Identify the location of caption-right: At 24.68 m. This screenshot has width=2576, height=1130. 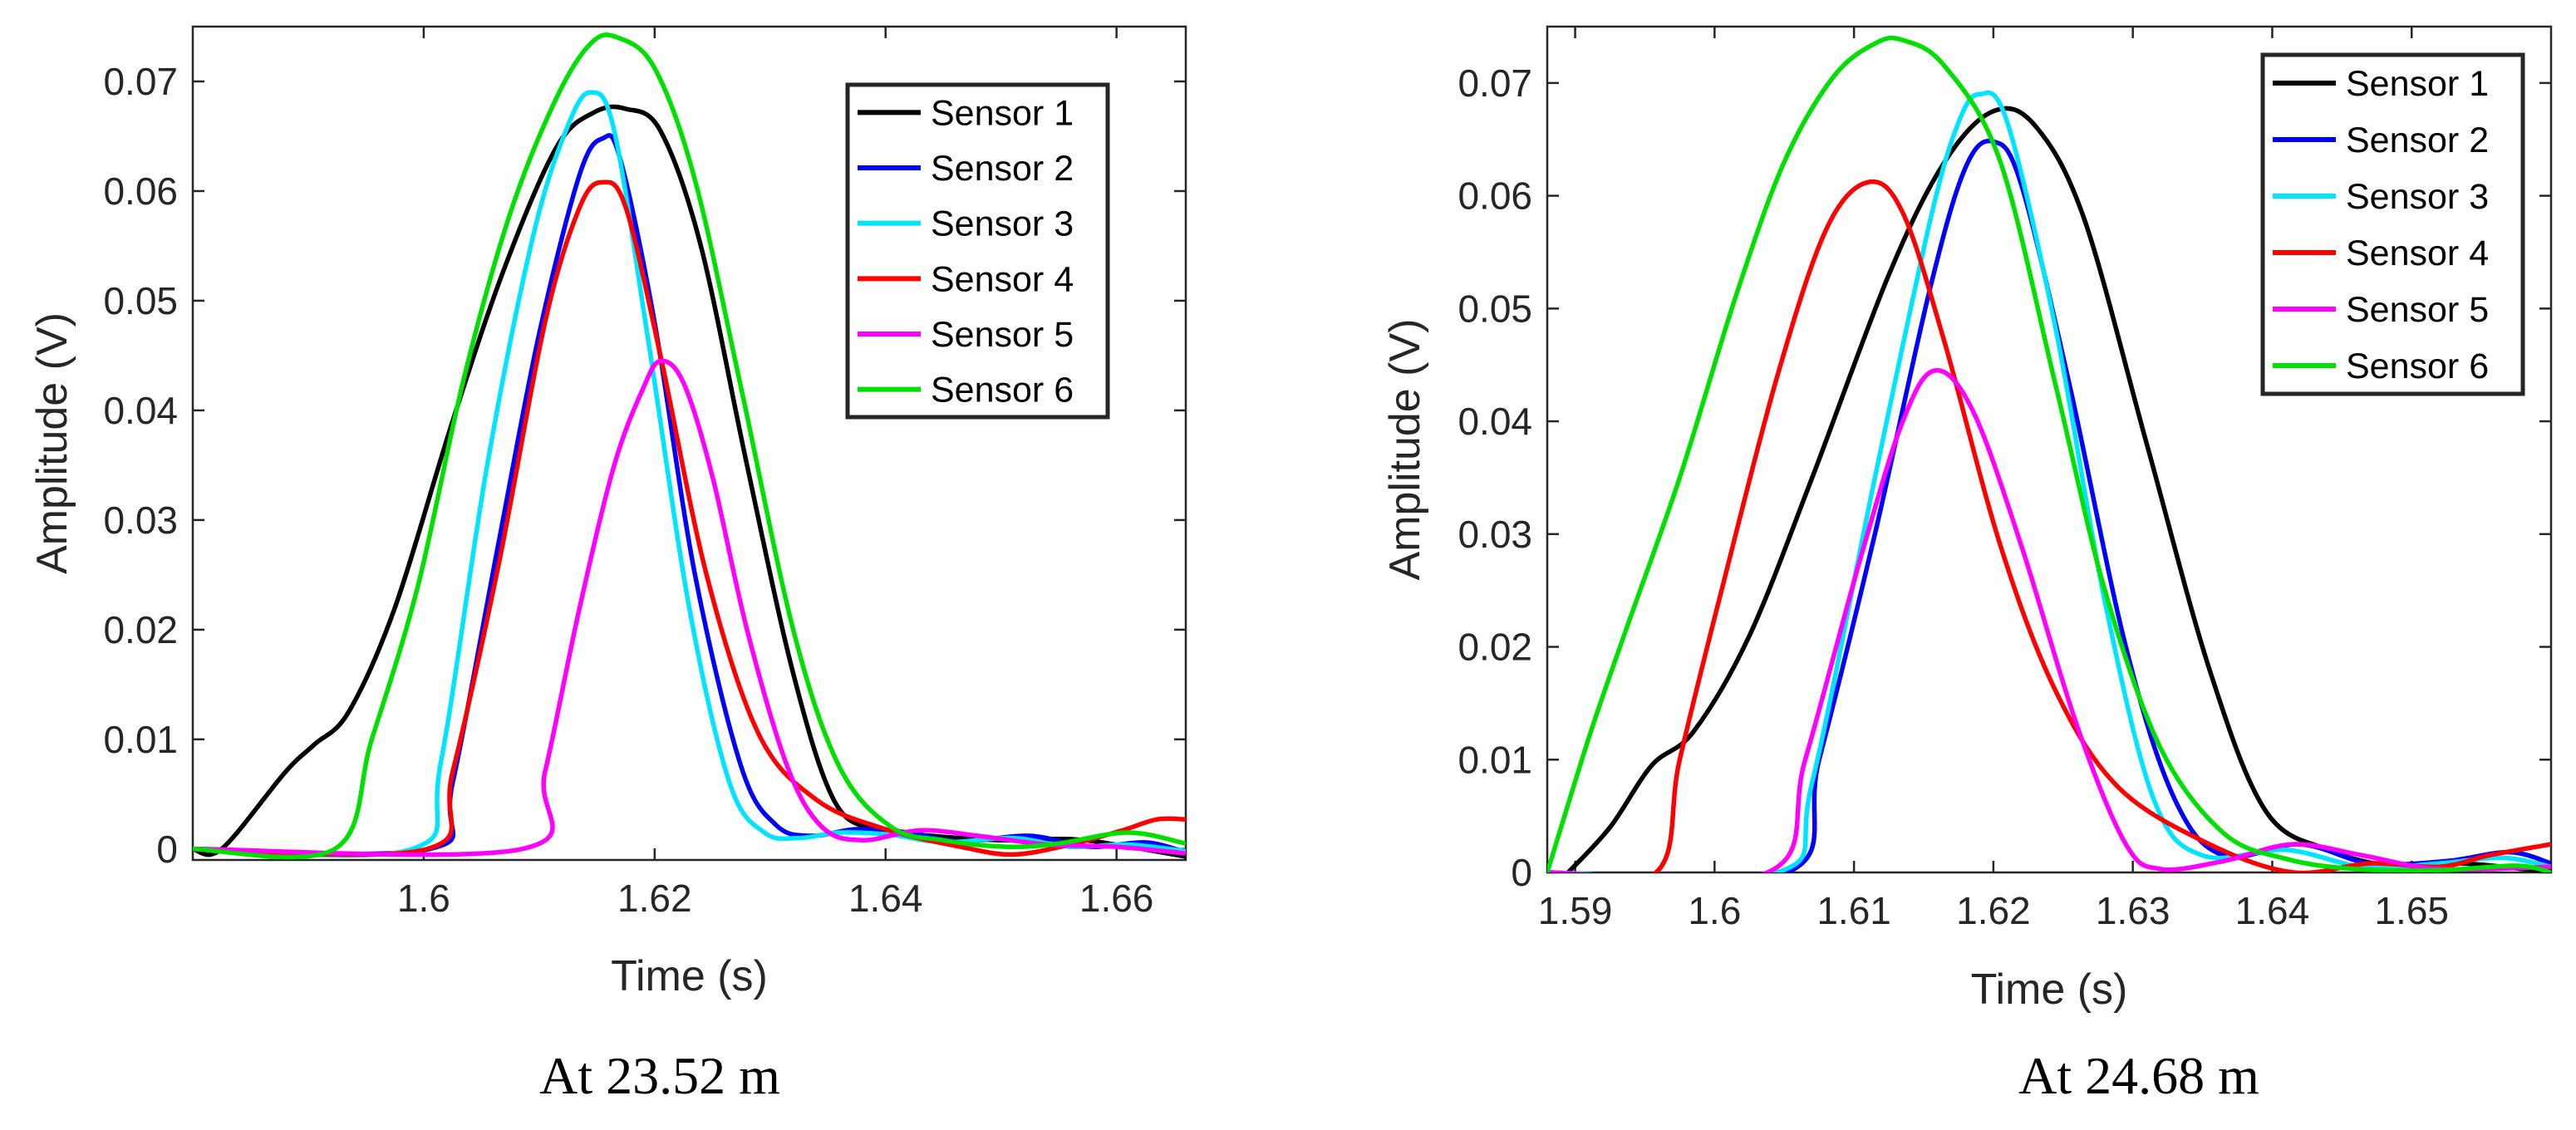
(2138, 1076).